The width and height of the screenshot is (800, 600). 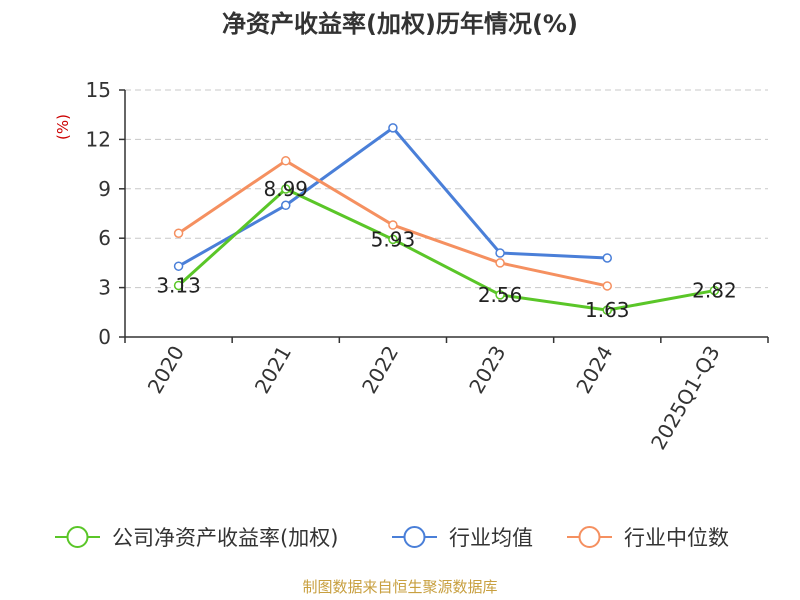 I want to click on series-line, so click(x=446, y=249).